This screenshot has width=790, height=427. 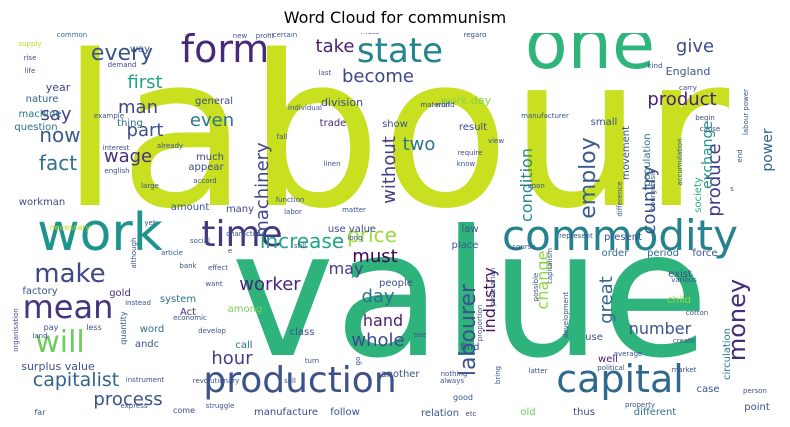 What do you see at coordinates (523, 247) in the screenshot?
I see `word-course: course` at bounding box center [523, 247].